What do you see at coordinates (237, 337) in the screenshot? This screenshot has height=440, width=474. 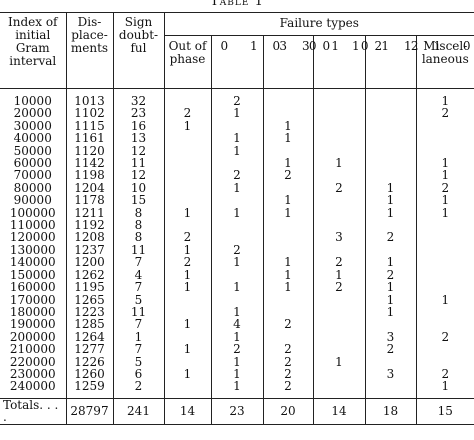 I see `table-row: 200000 1264 1 1 3 2` at bounding box center [237, 337].